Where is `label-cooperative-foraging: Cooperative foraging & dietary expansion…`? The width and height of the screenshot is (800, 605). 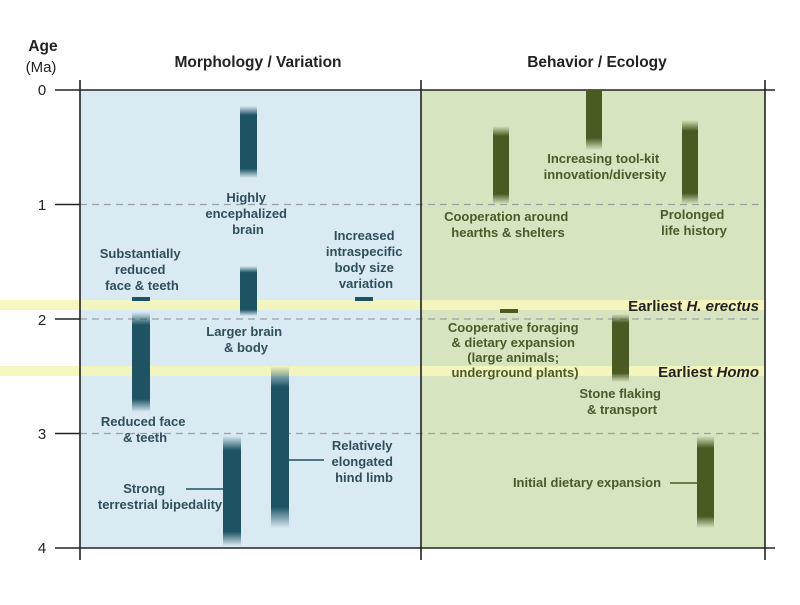
label-cooperative-foraging: Cooperative foraging & dietary expansion… is located at coordinates (515, 350).